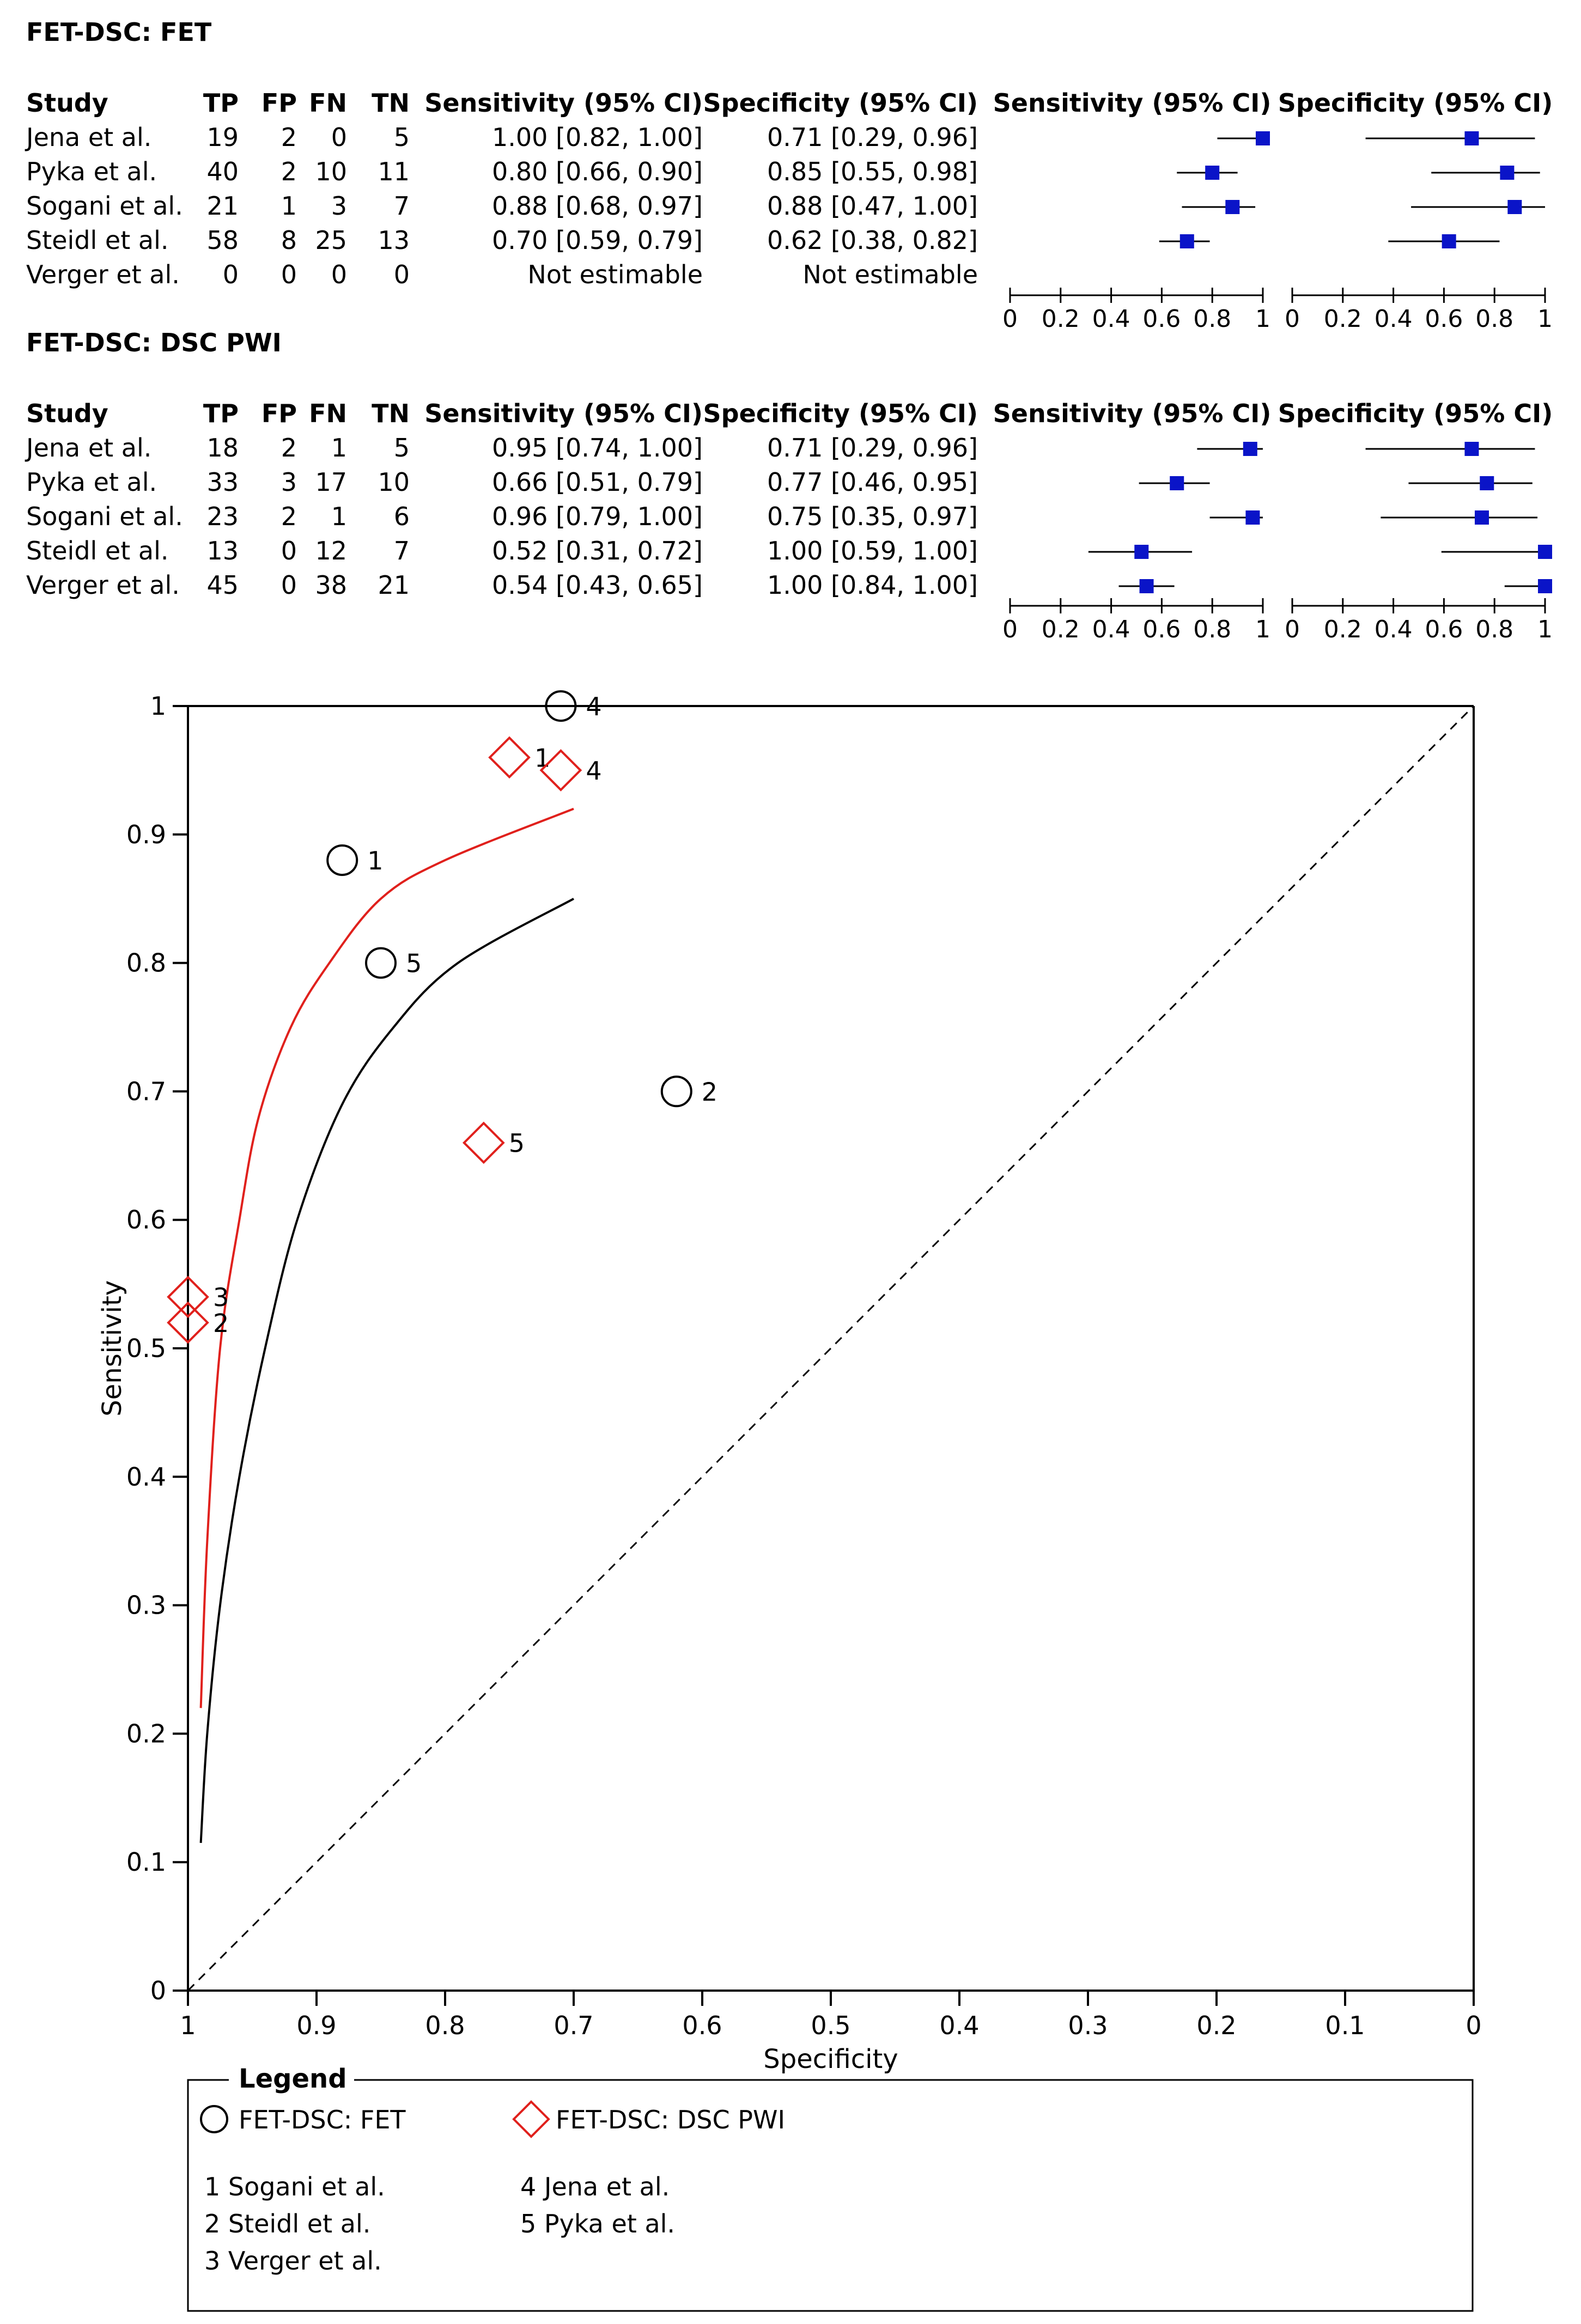  What do you see at coordinates (830, 2025) in the screenshot?
I see `x-tick-label: 0.5` at bounding box center [830, 2025].